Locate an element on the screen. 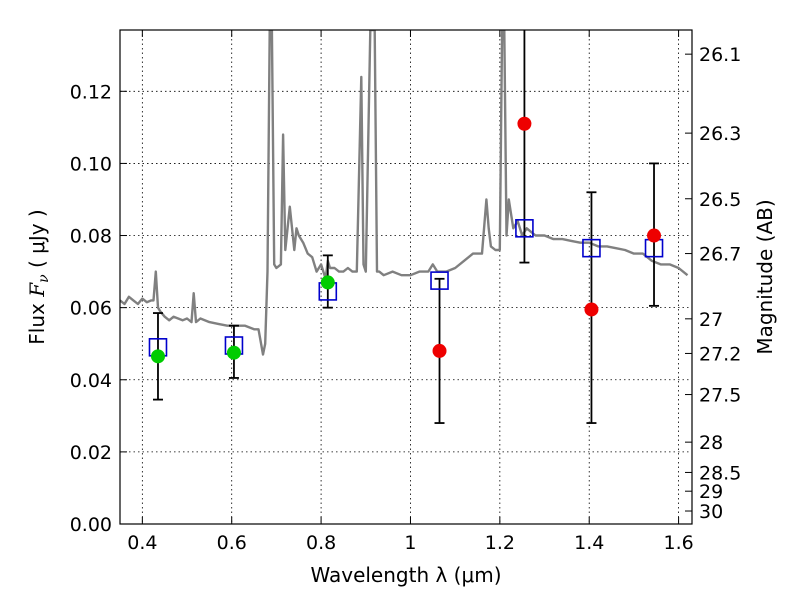  right-tick-label: 27.2 is located at coordinates (720, 354).